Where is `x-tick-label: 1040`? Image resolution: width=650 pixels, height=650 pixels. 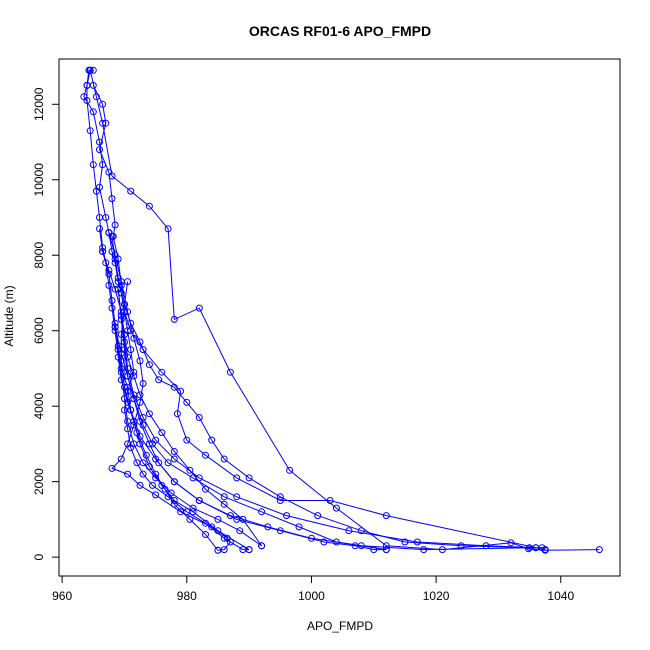
x-tick-label: 1040 is located at coordinates (560, 596).